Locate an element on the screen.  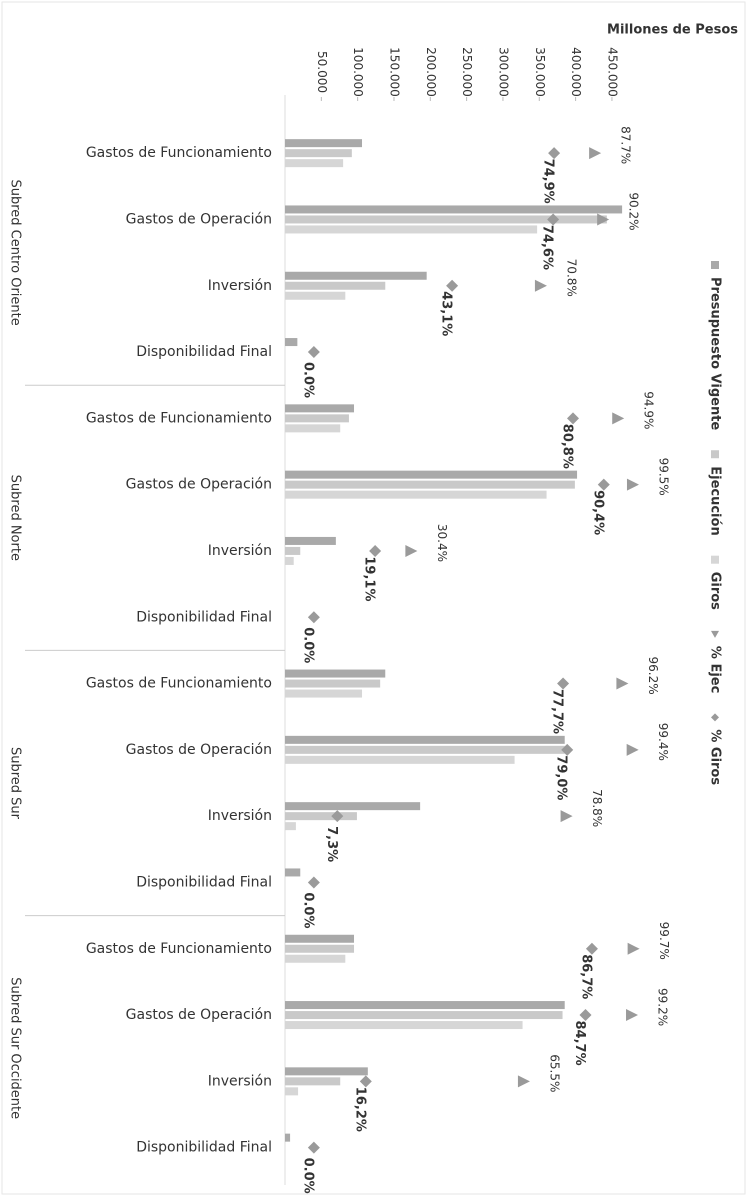
group-label: Subred Centro Oriente is located at coordinates (15, 252).